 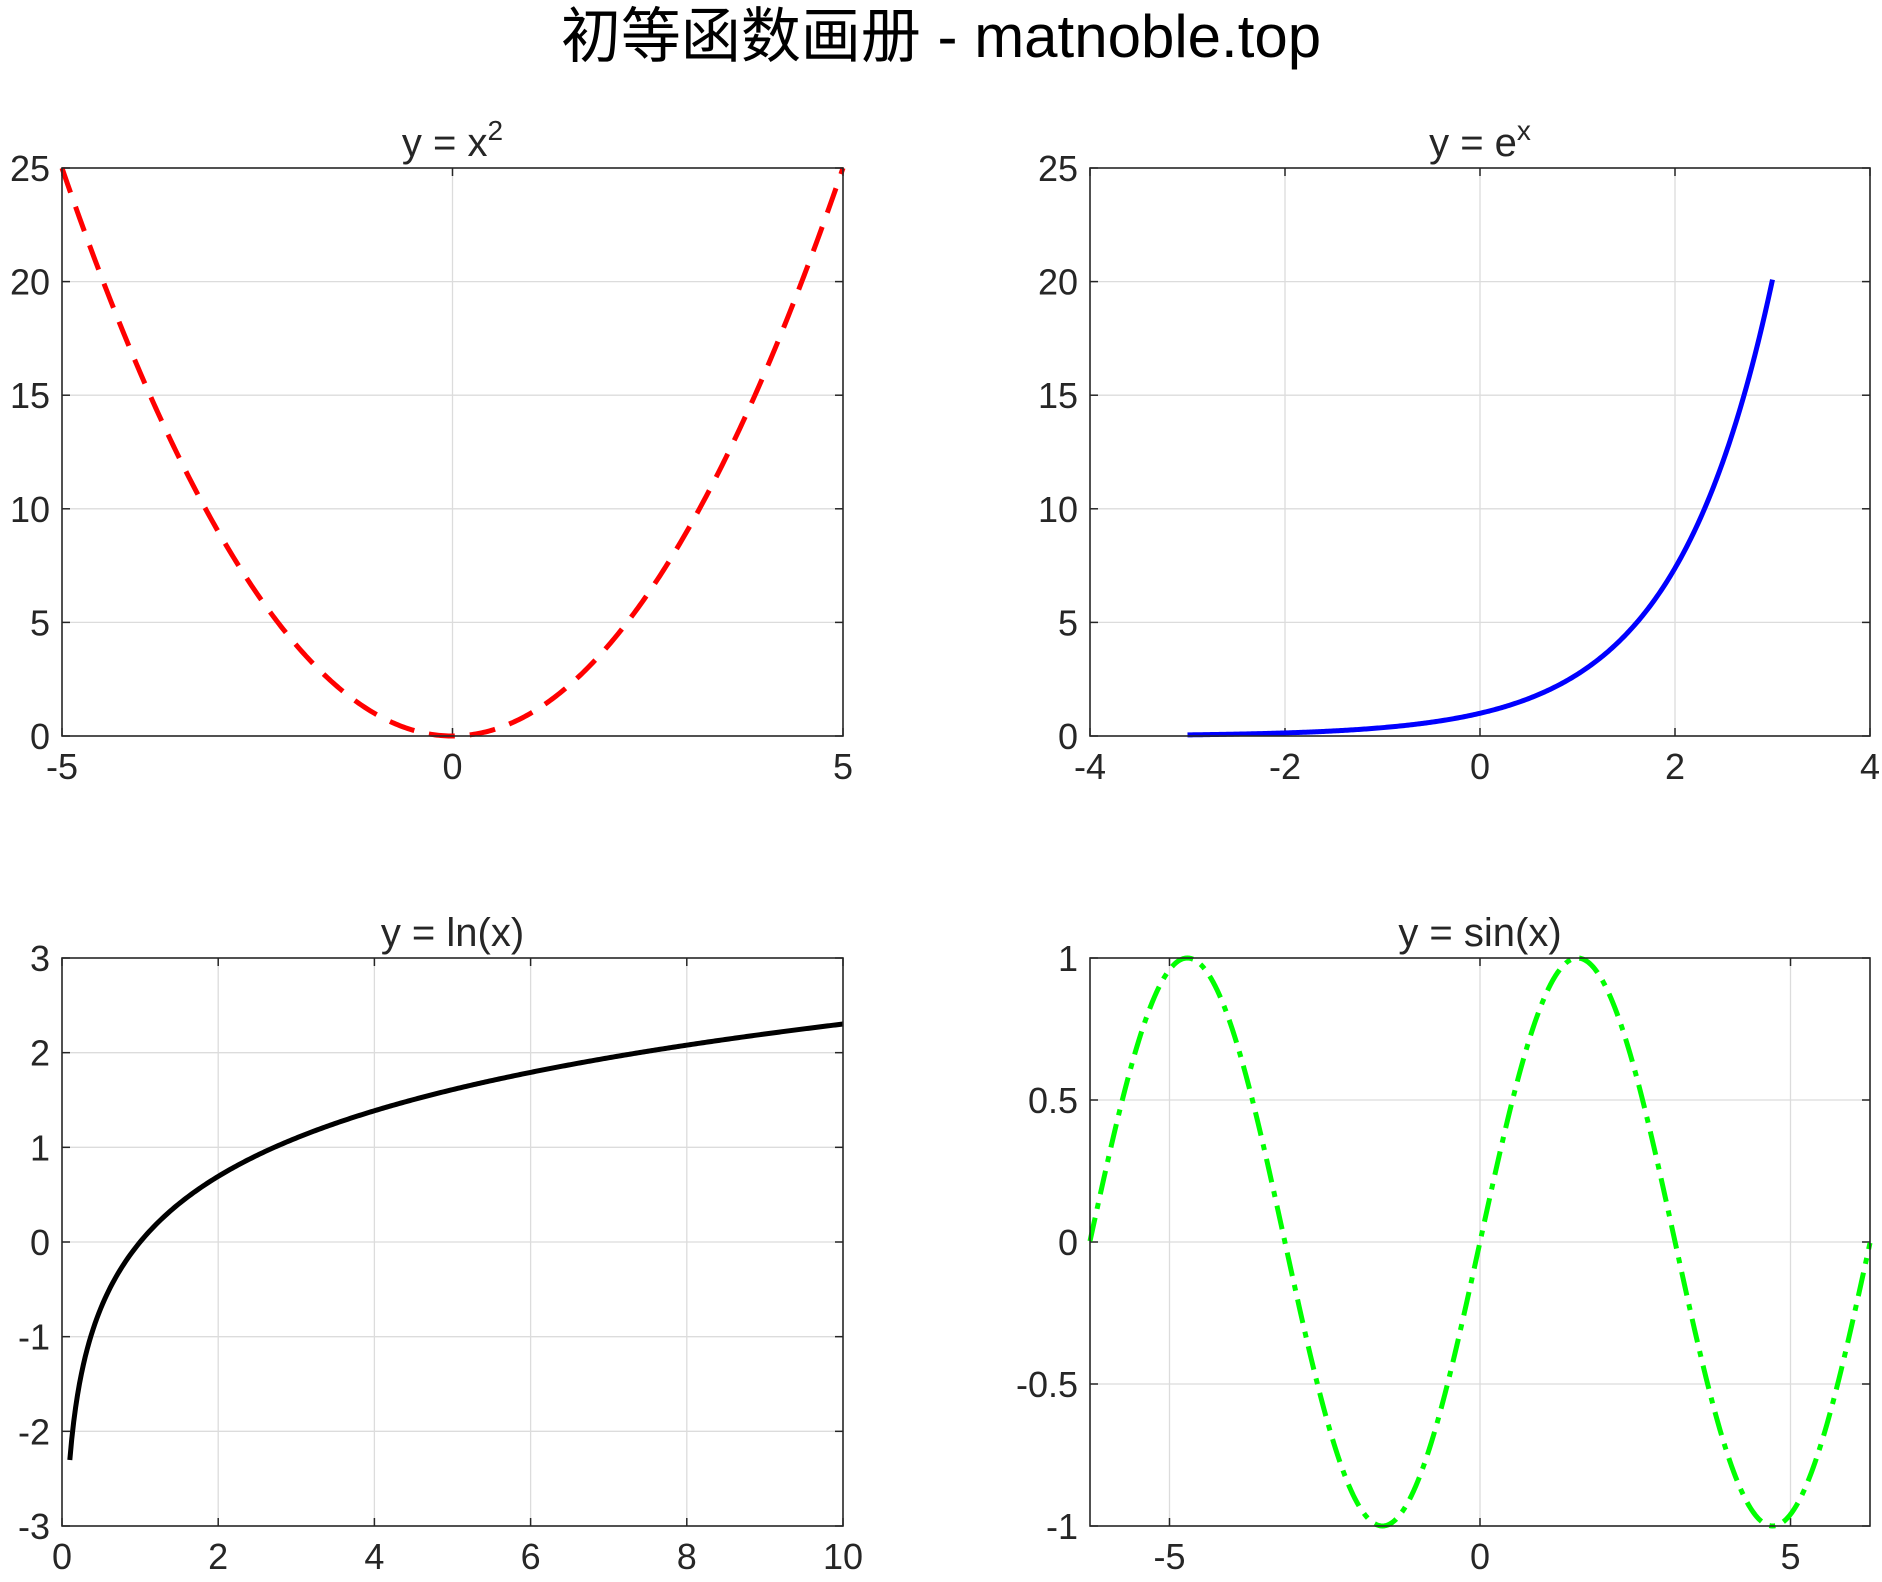 I want to click on y-tick-label: -2, so click(x=34, y=1431).